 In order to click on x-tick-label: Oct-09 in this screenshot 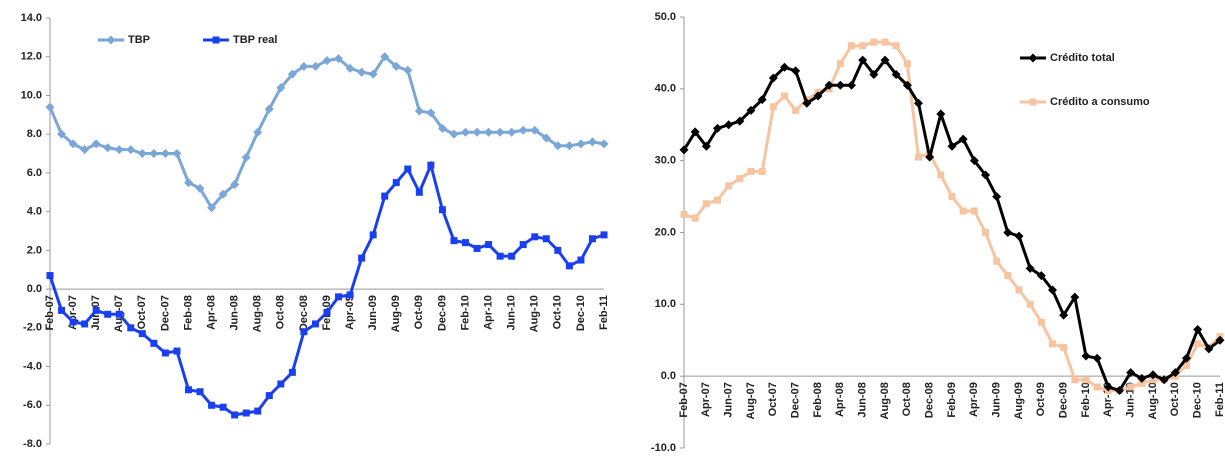, I will do `click(419, 312)`.